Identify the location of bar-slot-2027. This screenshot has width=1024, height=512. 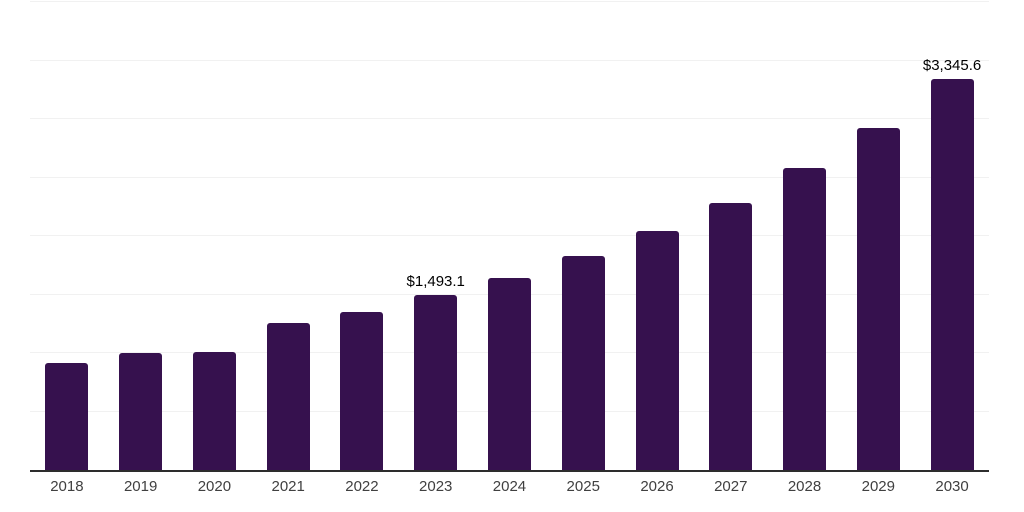
(731, 236).